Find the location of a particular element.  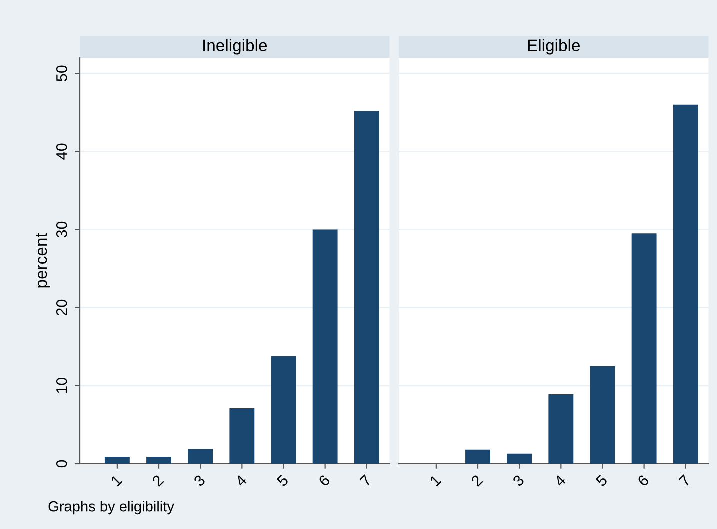

y-tick-label: 40 is located at coordinates (62, 152).